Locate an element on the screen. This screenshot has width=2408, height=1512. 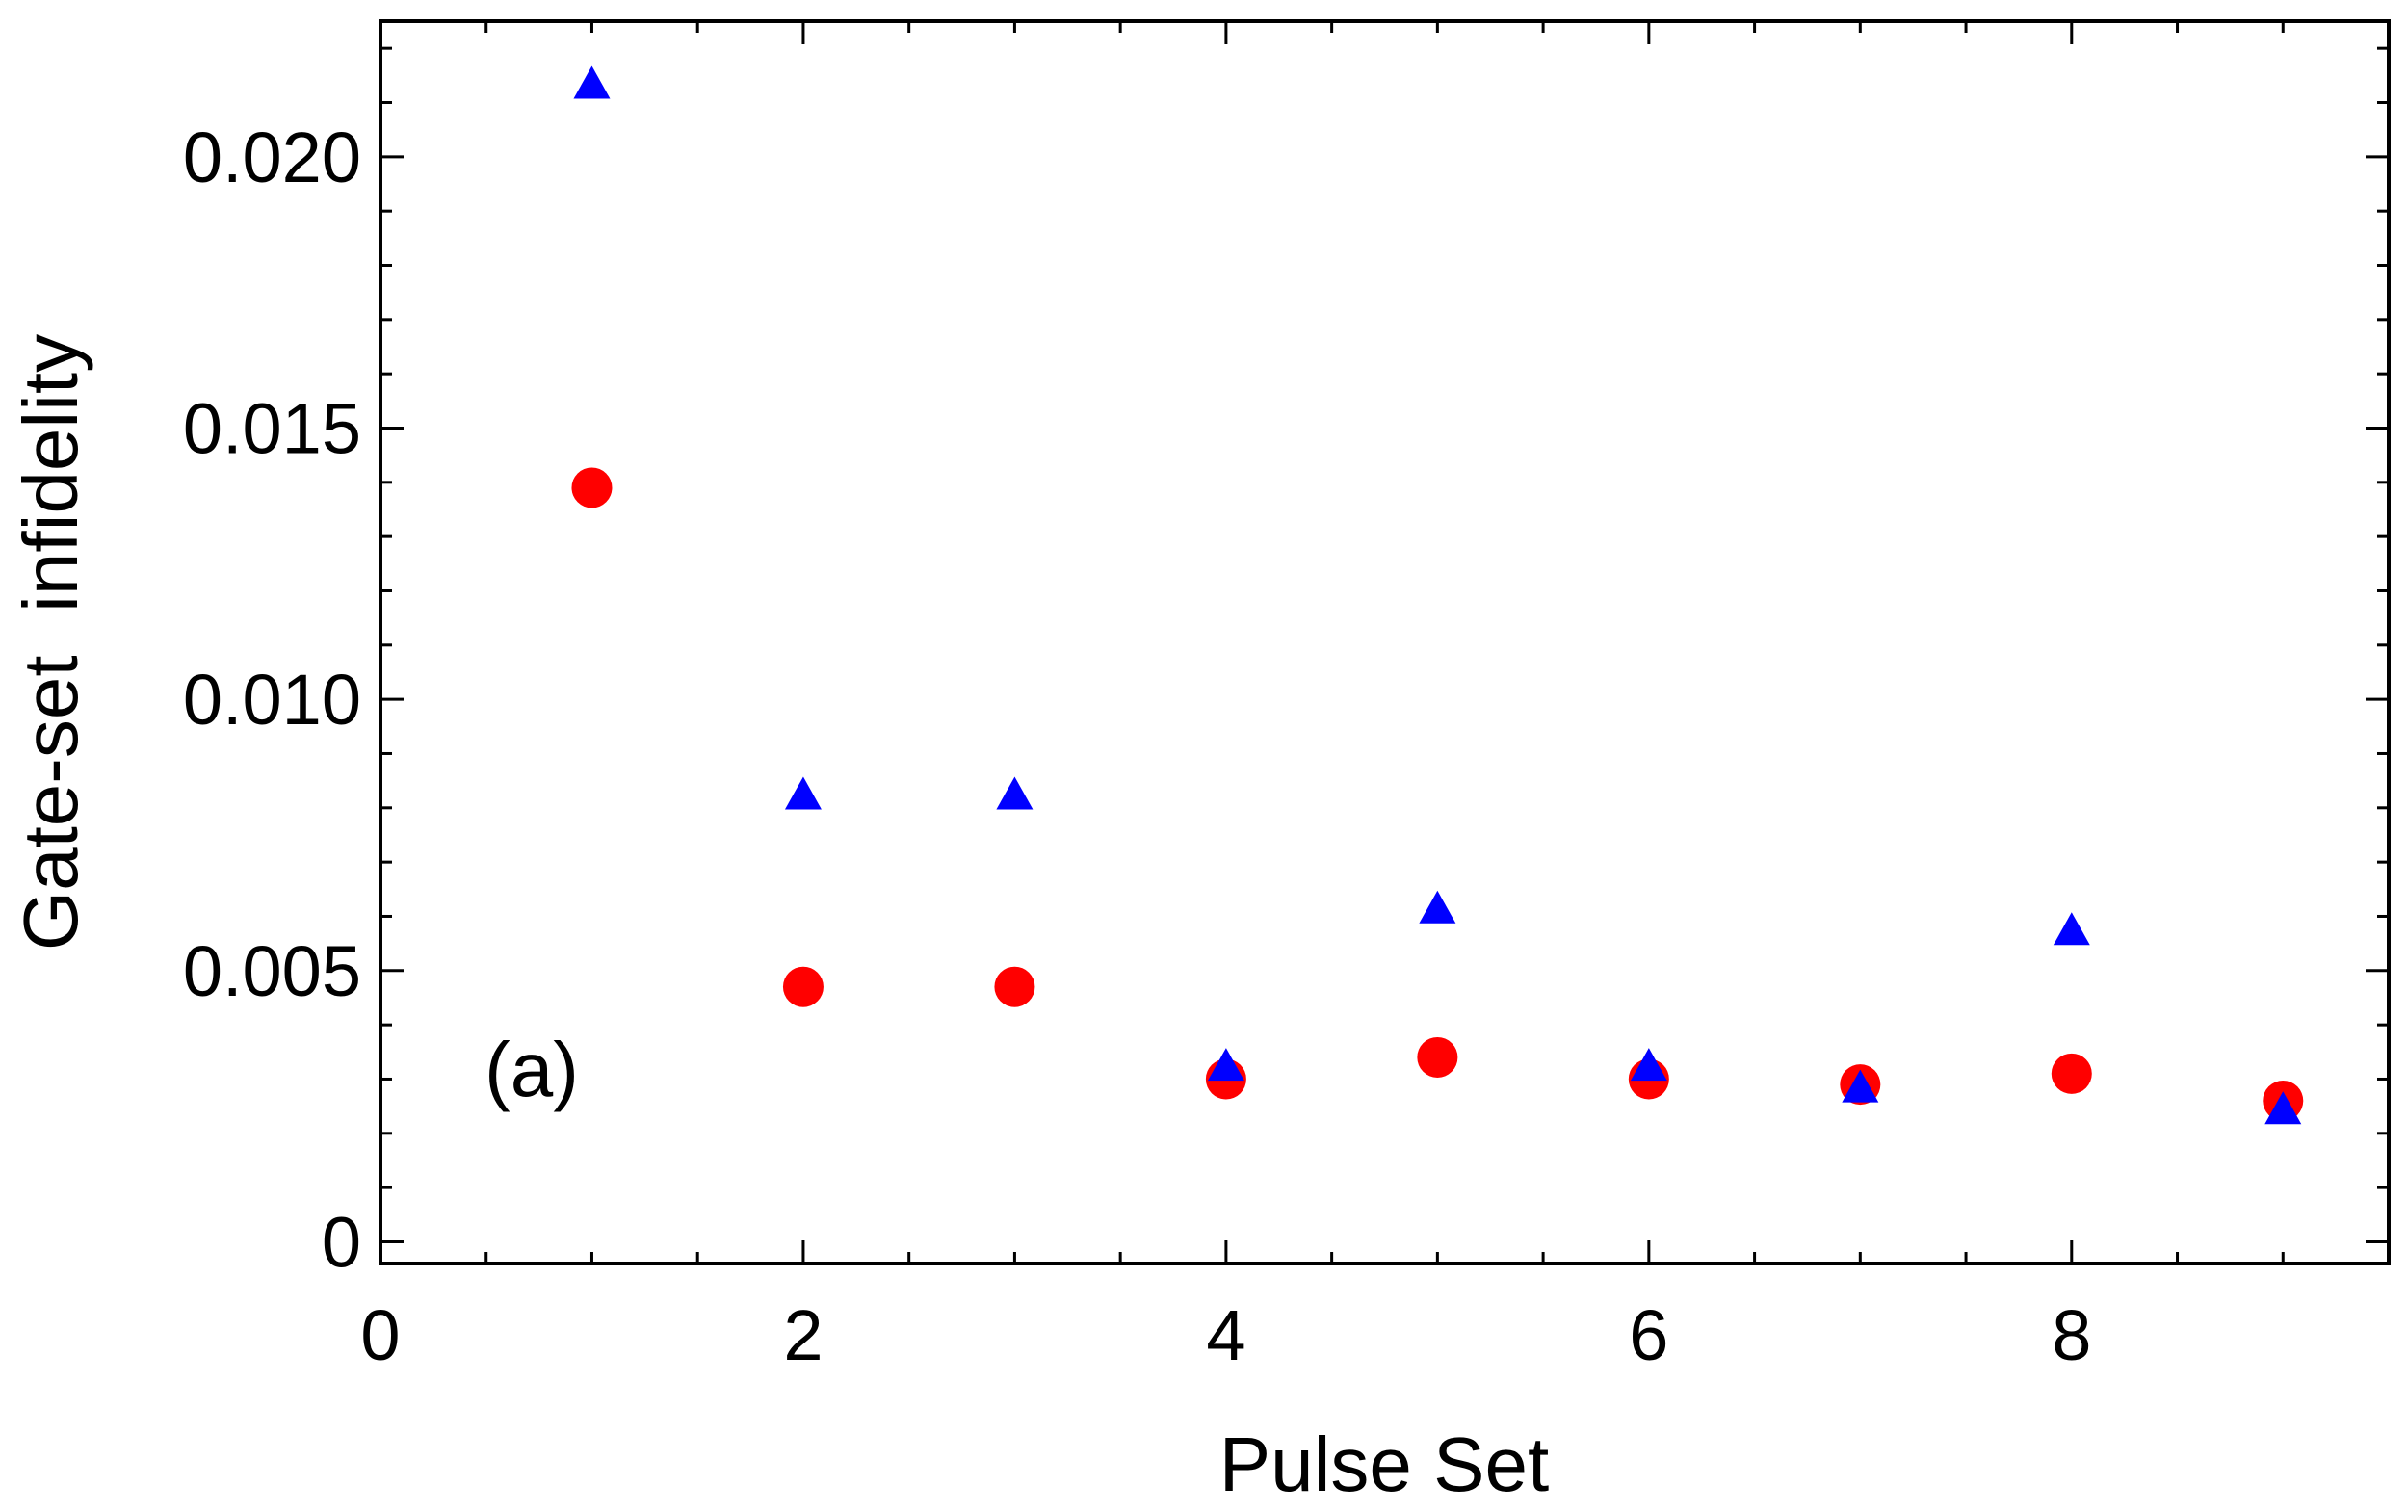
y-tick-label: 0 is located at coordinates (341, 1242).